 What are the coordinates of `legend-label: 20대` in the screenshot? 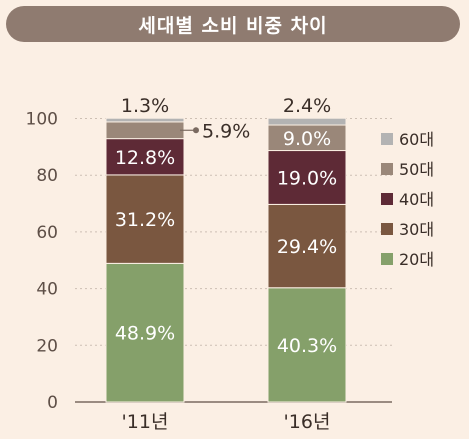 It's located at (416, 259).